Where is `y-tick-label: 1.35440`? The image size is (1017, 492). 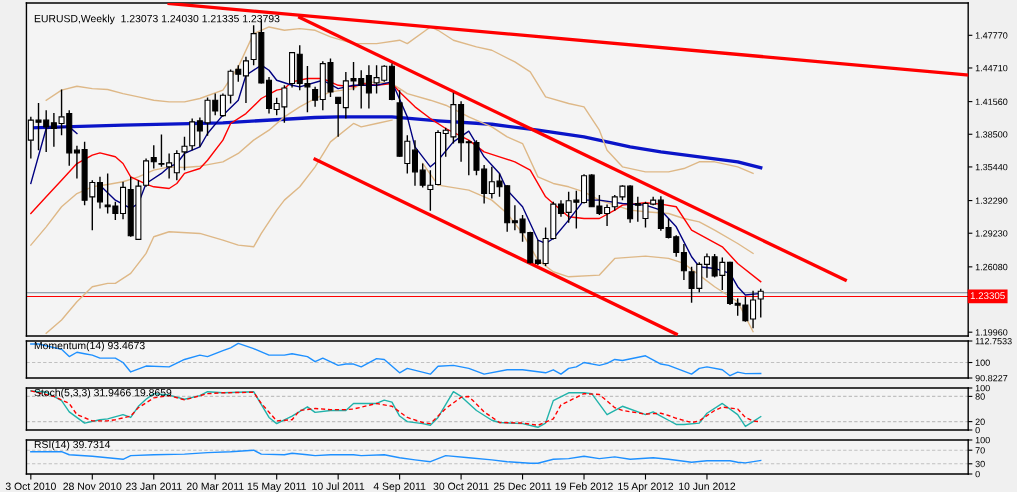
y-tick-label: 1.35440 is located at coordinates (991, 167).